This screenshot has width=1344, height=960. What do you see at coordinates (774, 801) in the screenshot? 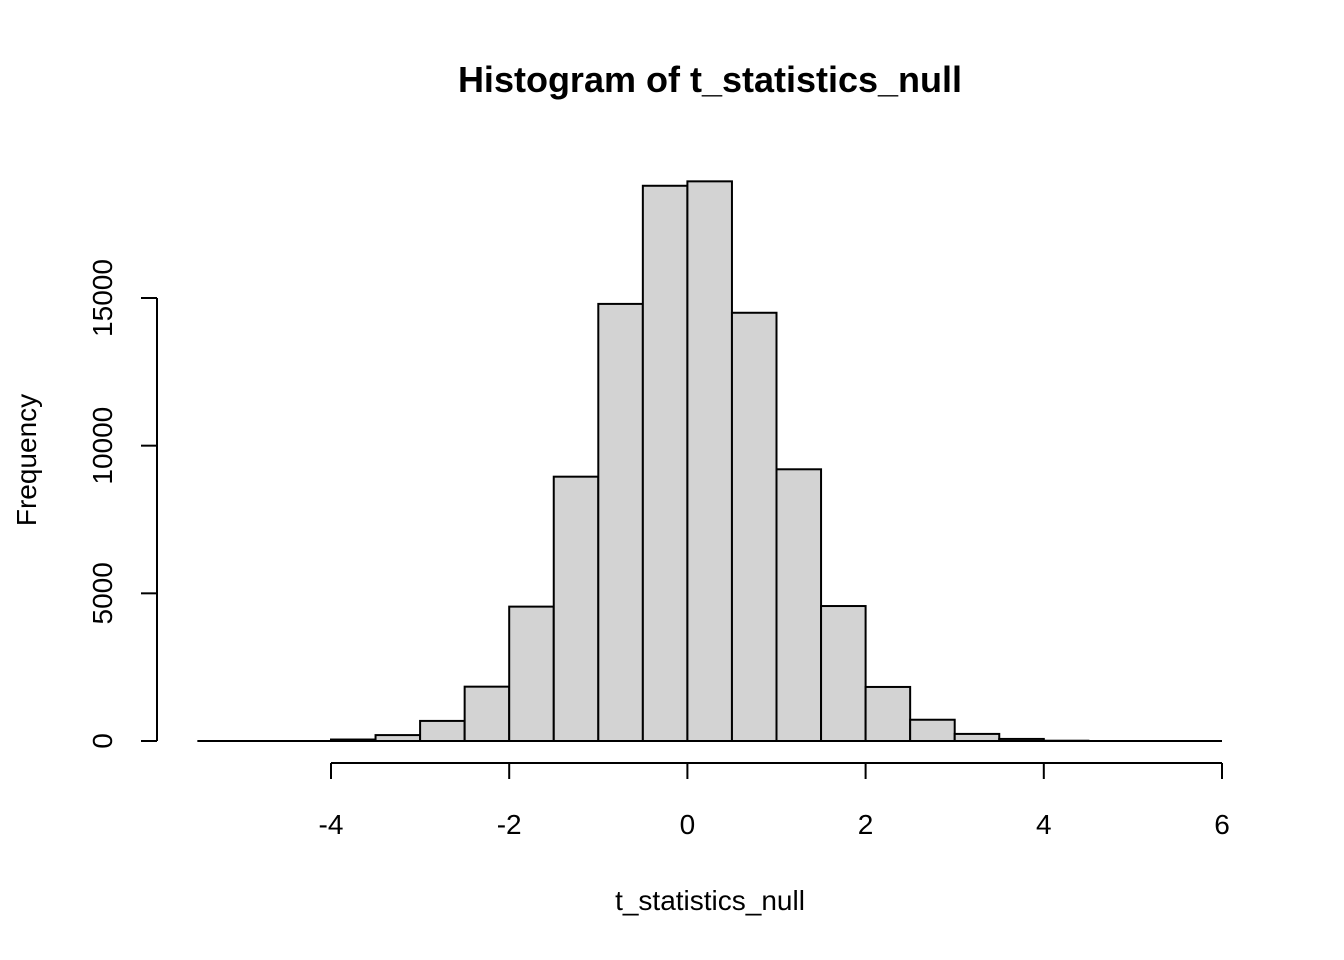
I see `x-axis: -4 -2 0 2 4 6` at bounding box center [774, 801].